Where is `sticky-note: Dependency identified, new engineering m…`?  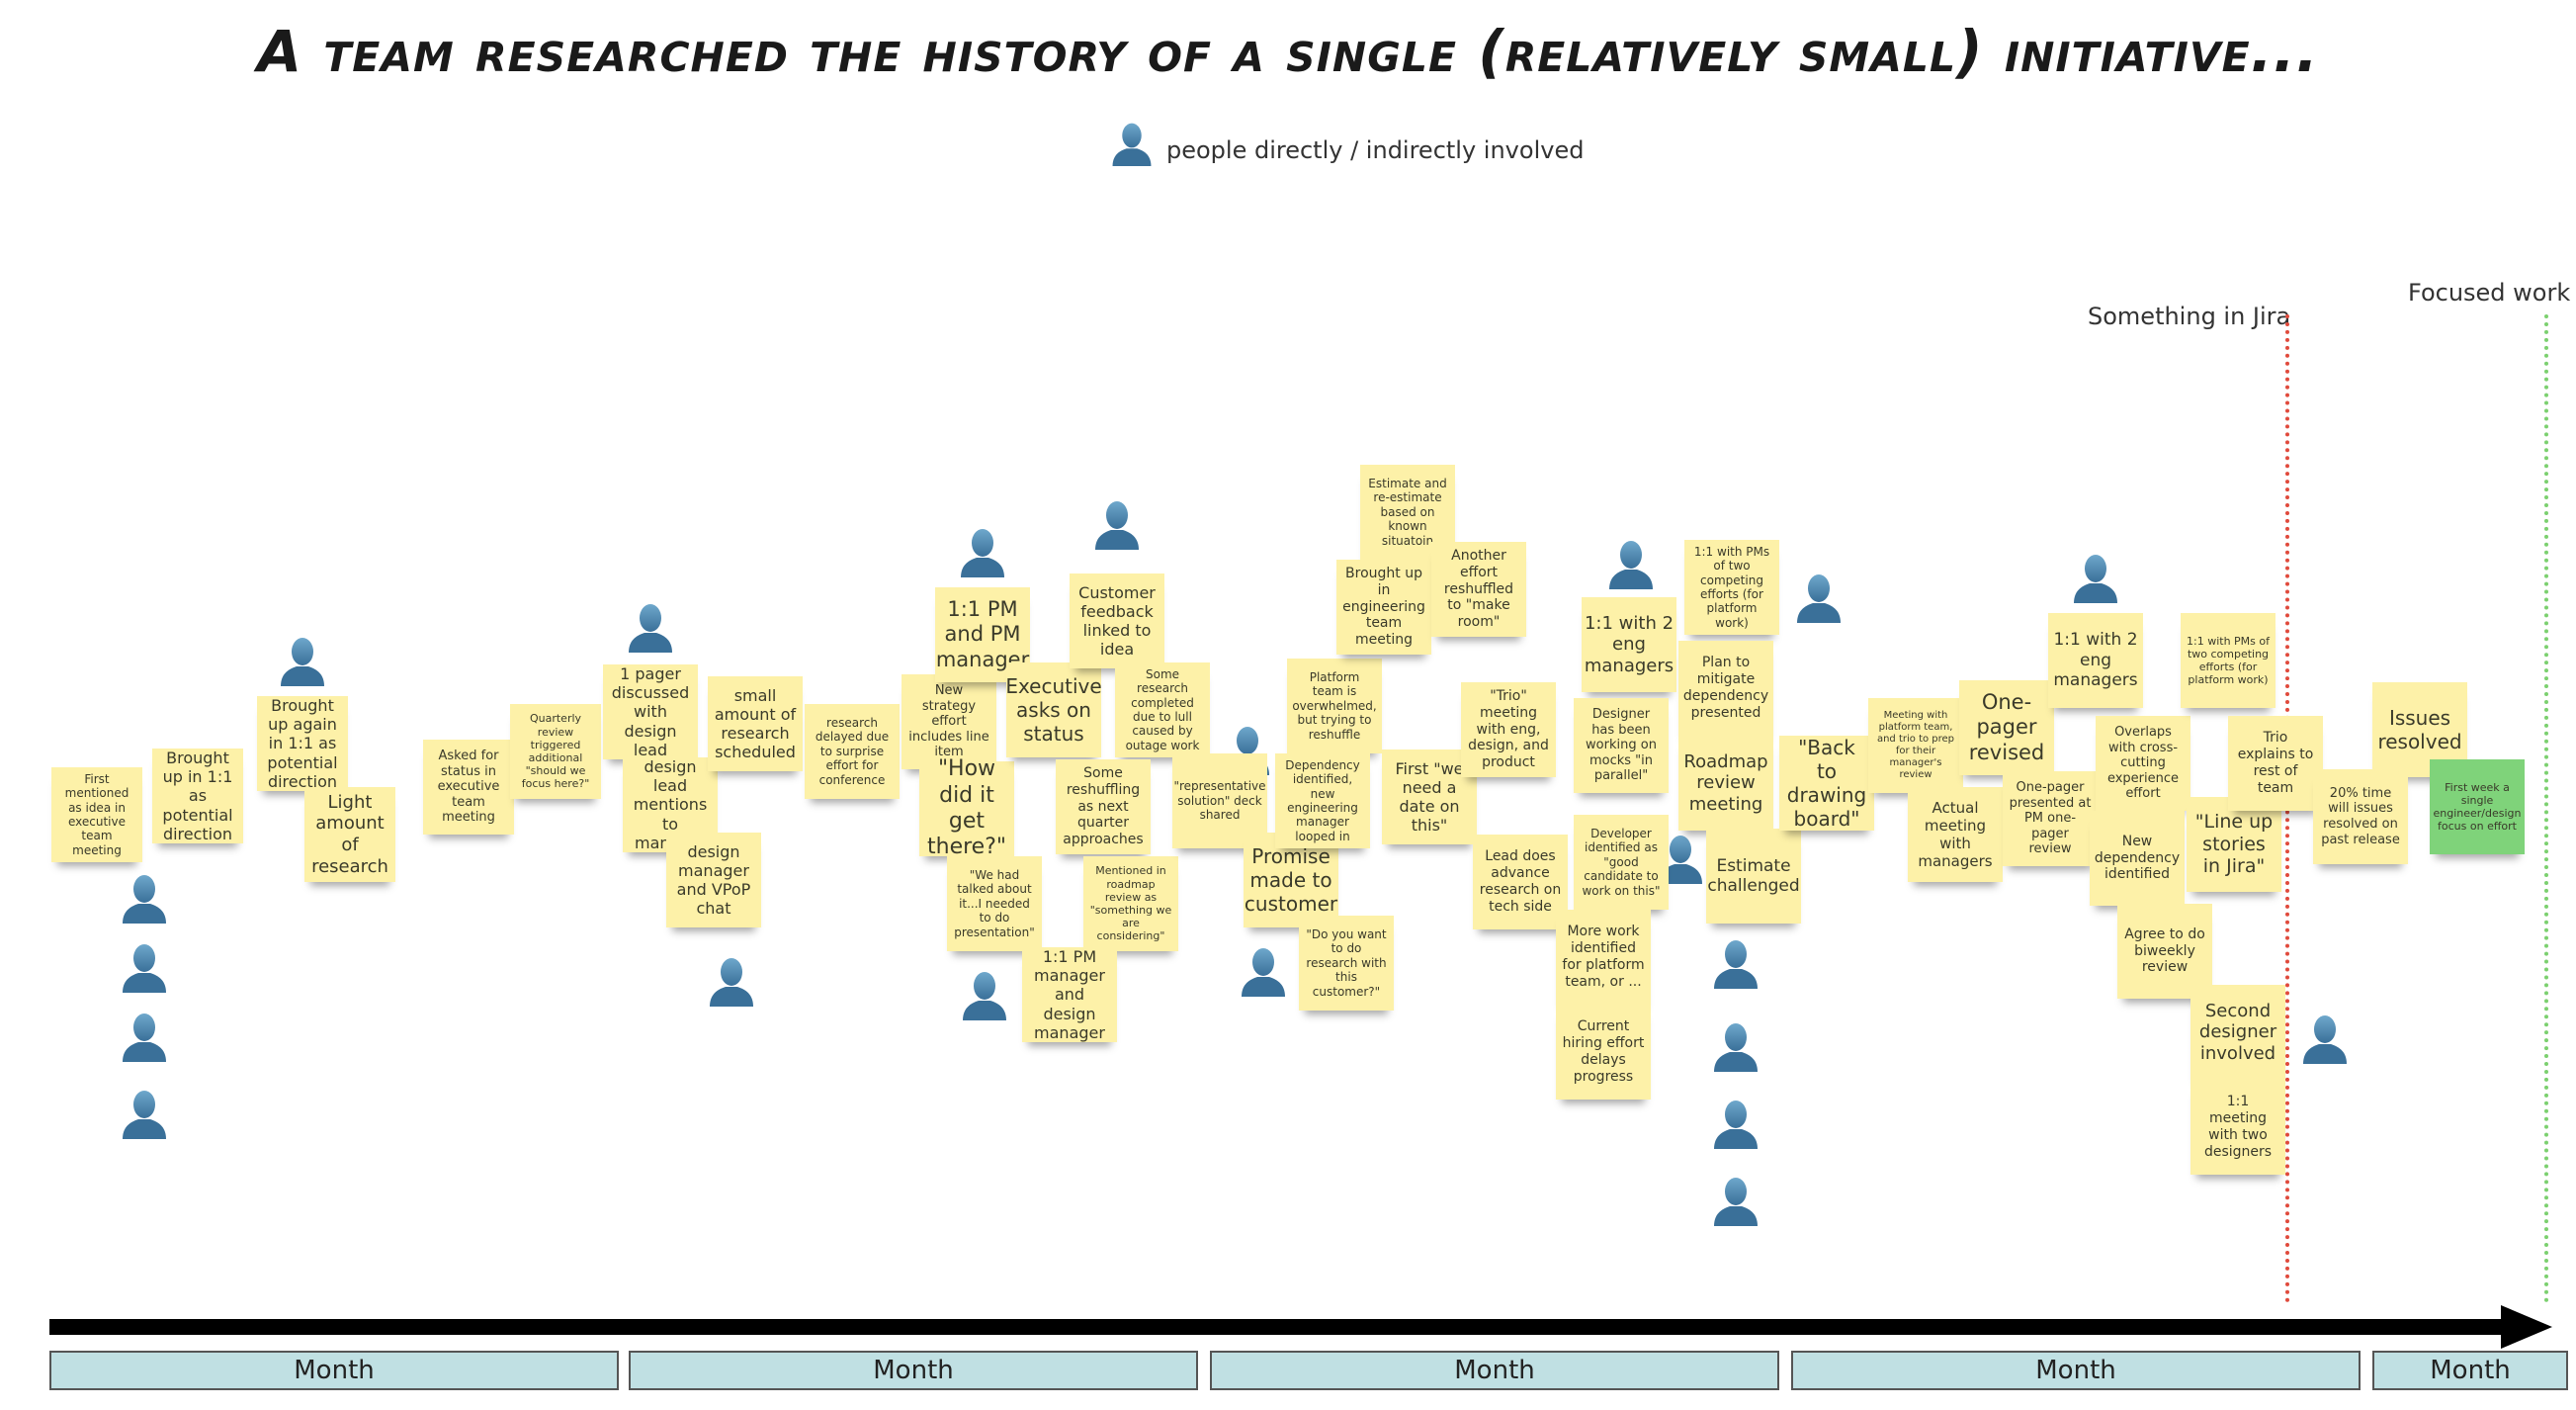 sticky-note: Dependency identified, new engineering m… is located at coordinates (1322, 801).